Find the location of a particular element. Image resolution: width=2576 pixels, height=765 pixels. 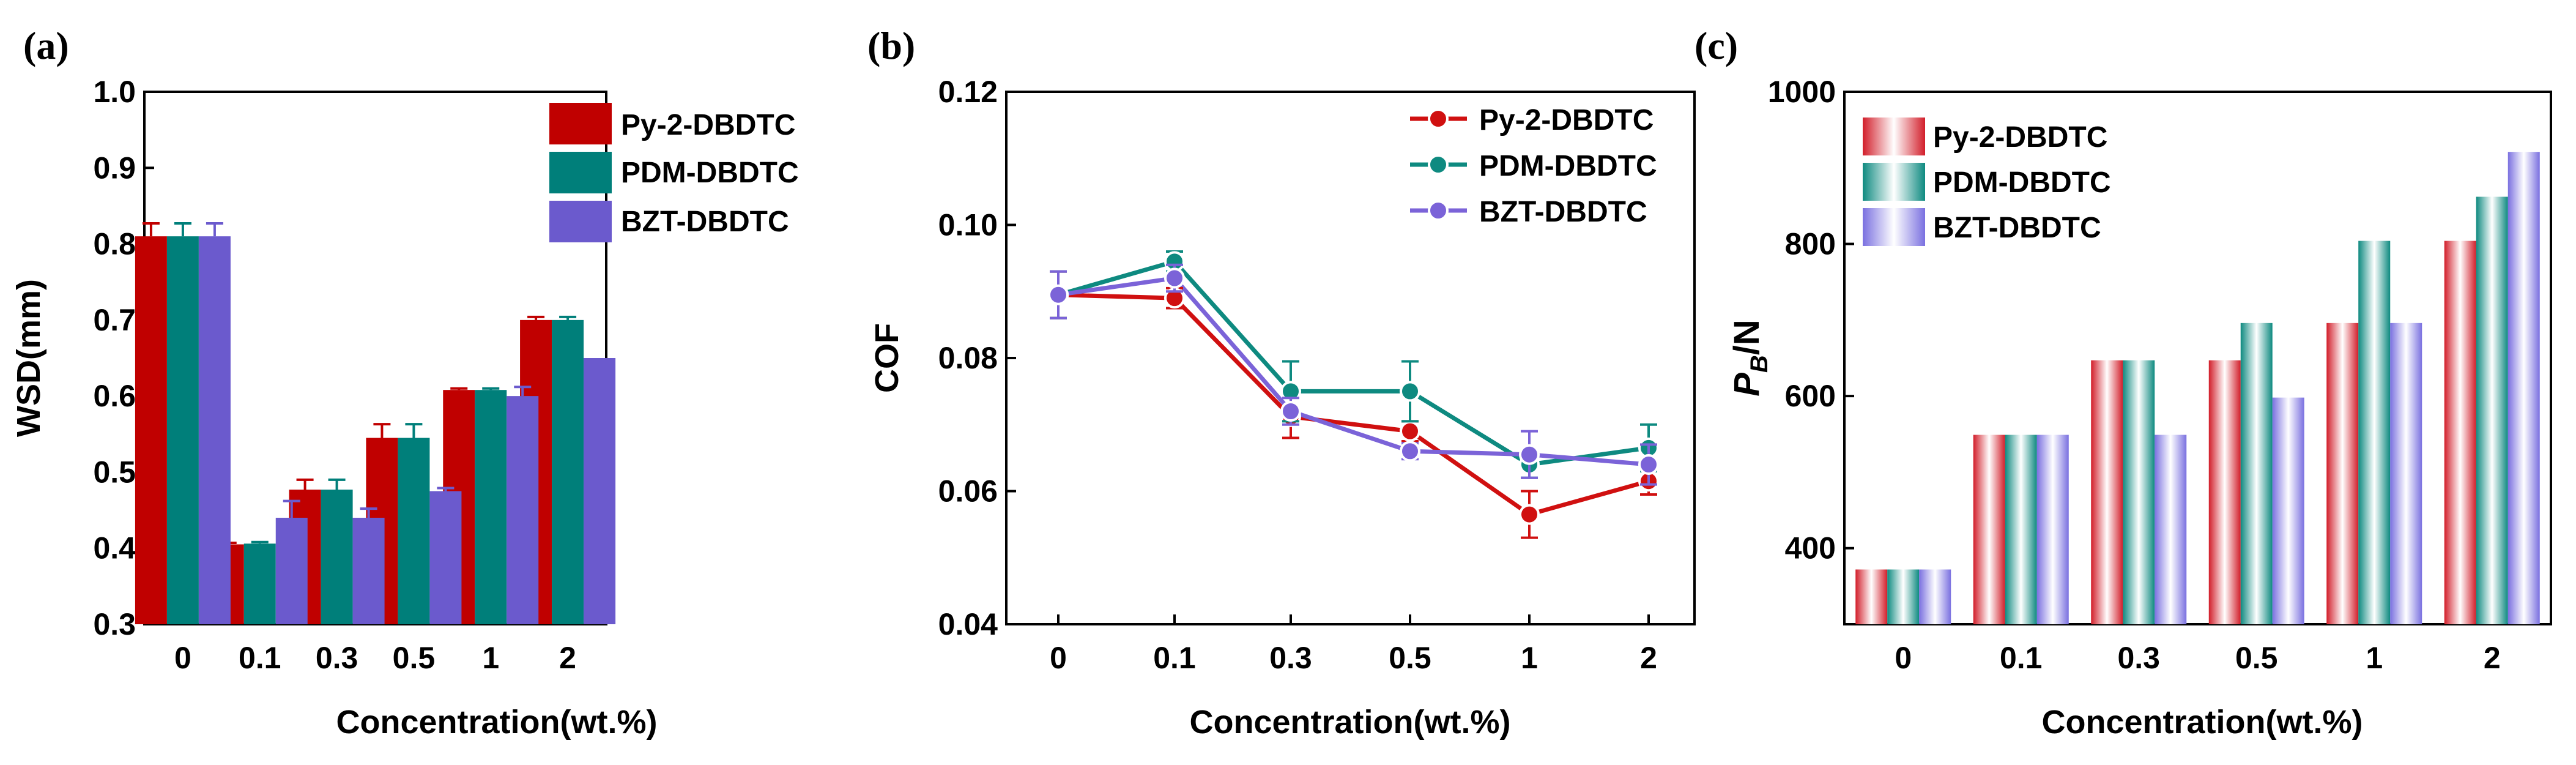

legend-a: Py-2-DBDTC PDM-DBDTC BZT-DBDTC is located at coordinates (674, 172).